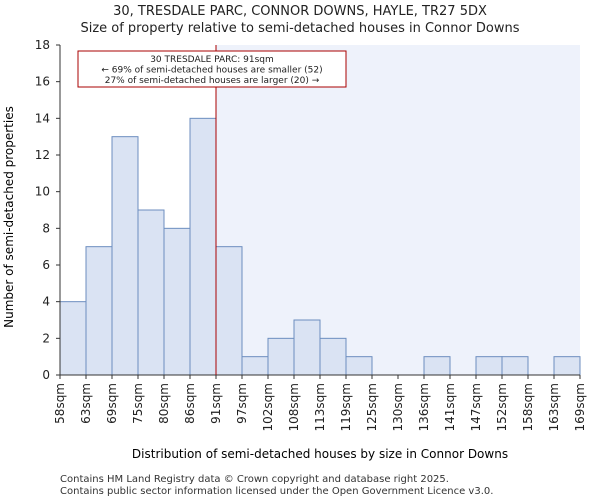 The width and height of the screenshot is (600, 500). I want to click on x-tick-label: 58sqm, so click(60, 403).